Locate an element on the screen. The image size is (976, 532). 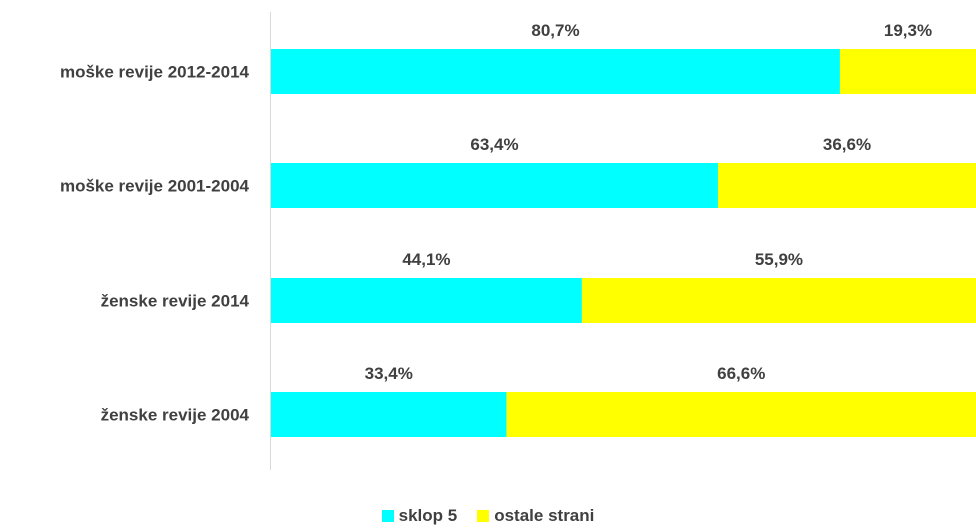
data-label: 66,6% is located at coordinates (741, 373).